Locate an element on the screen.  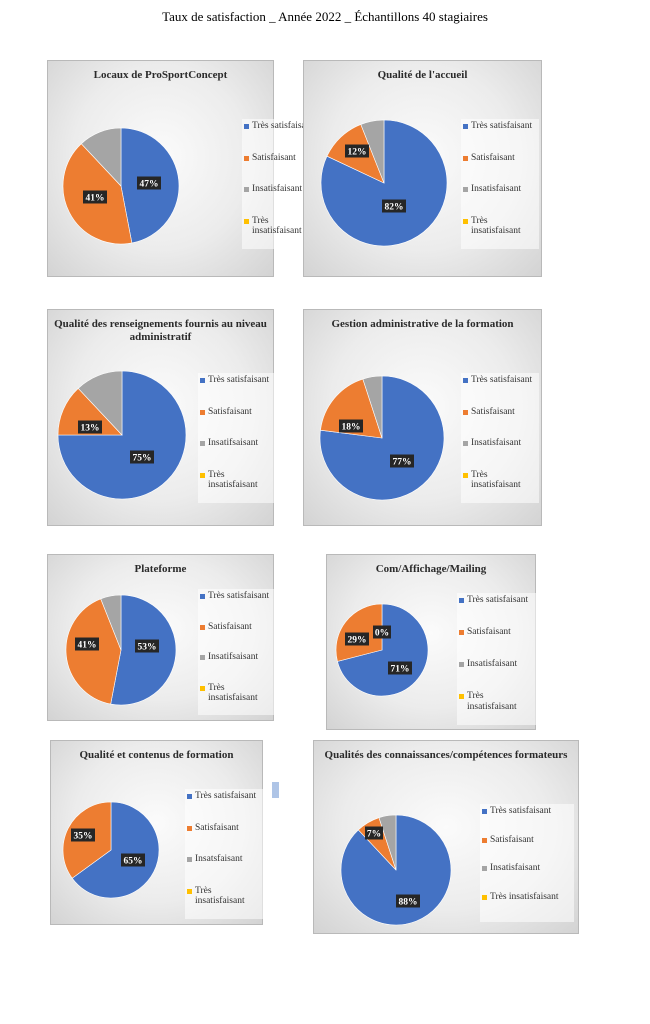
data-label-text: 0% is located at coordinates (382, 634).